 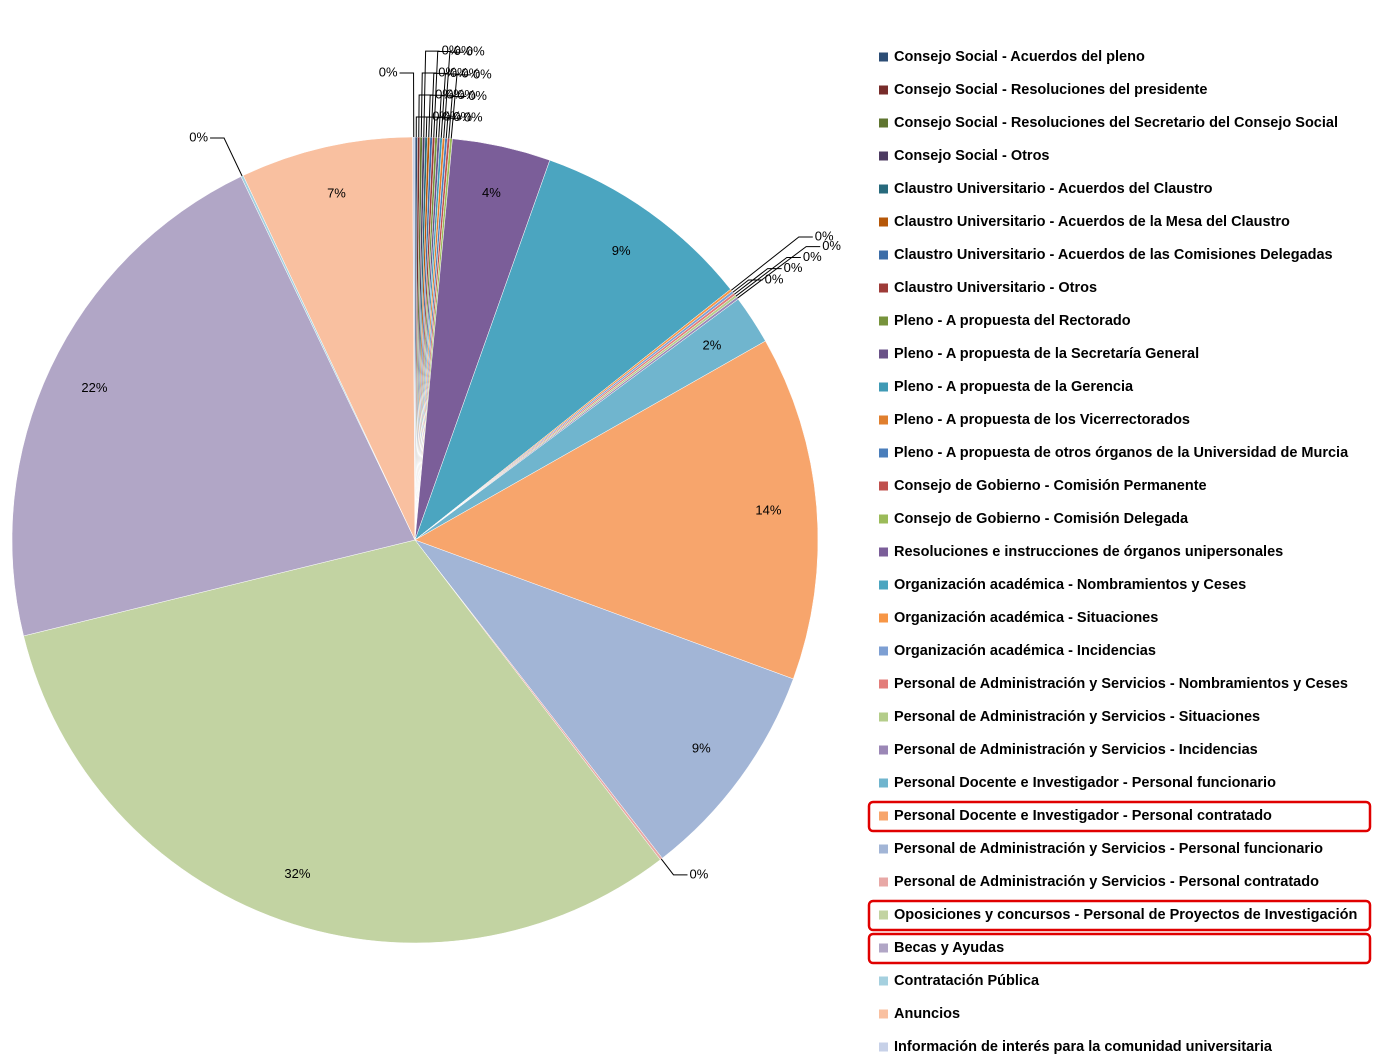 What do you see at coordinates (768, 509) in the screenshot?
I see `data-label: 14%` at bounding box center [768, 509].